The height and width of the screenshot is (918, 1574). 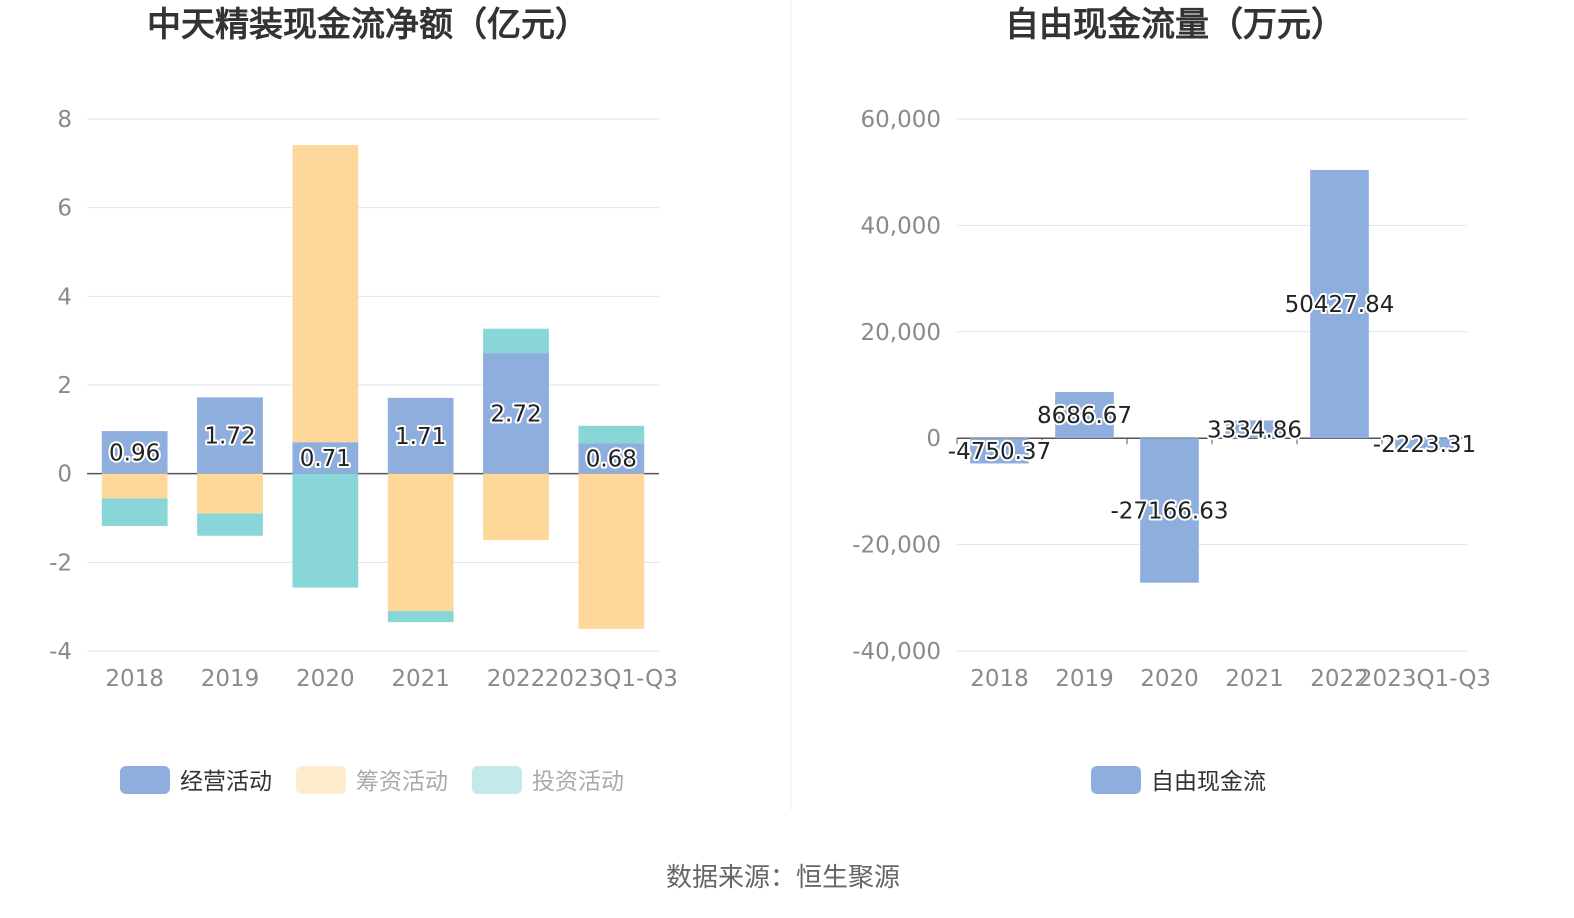 What do you see at coordinates (1169, 679) in the screenshot?
I see `right-x-tick-label: 2020` at bounding box center [1169, 679].